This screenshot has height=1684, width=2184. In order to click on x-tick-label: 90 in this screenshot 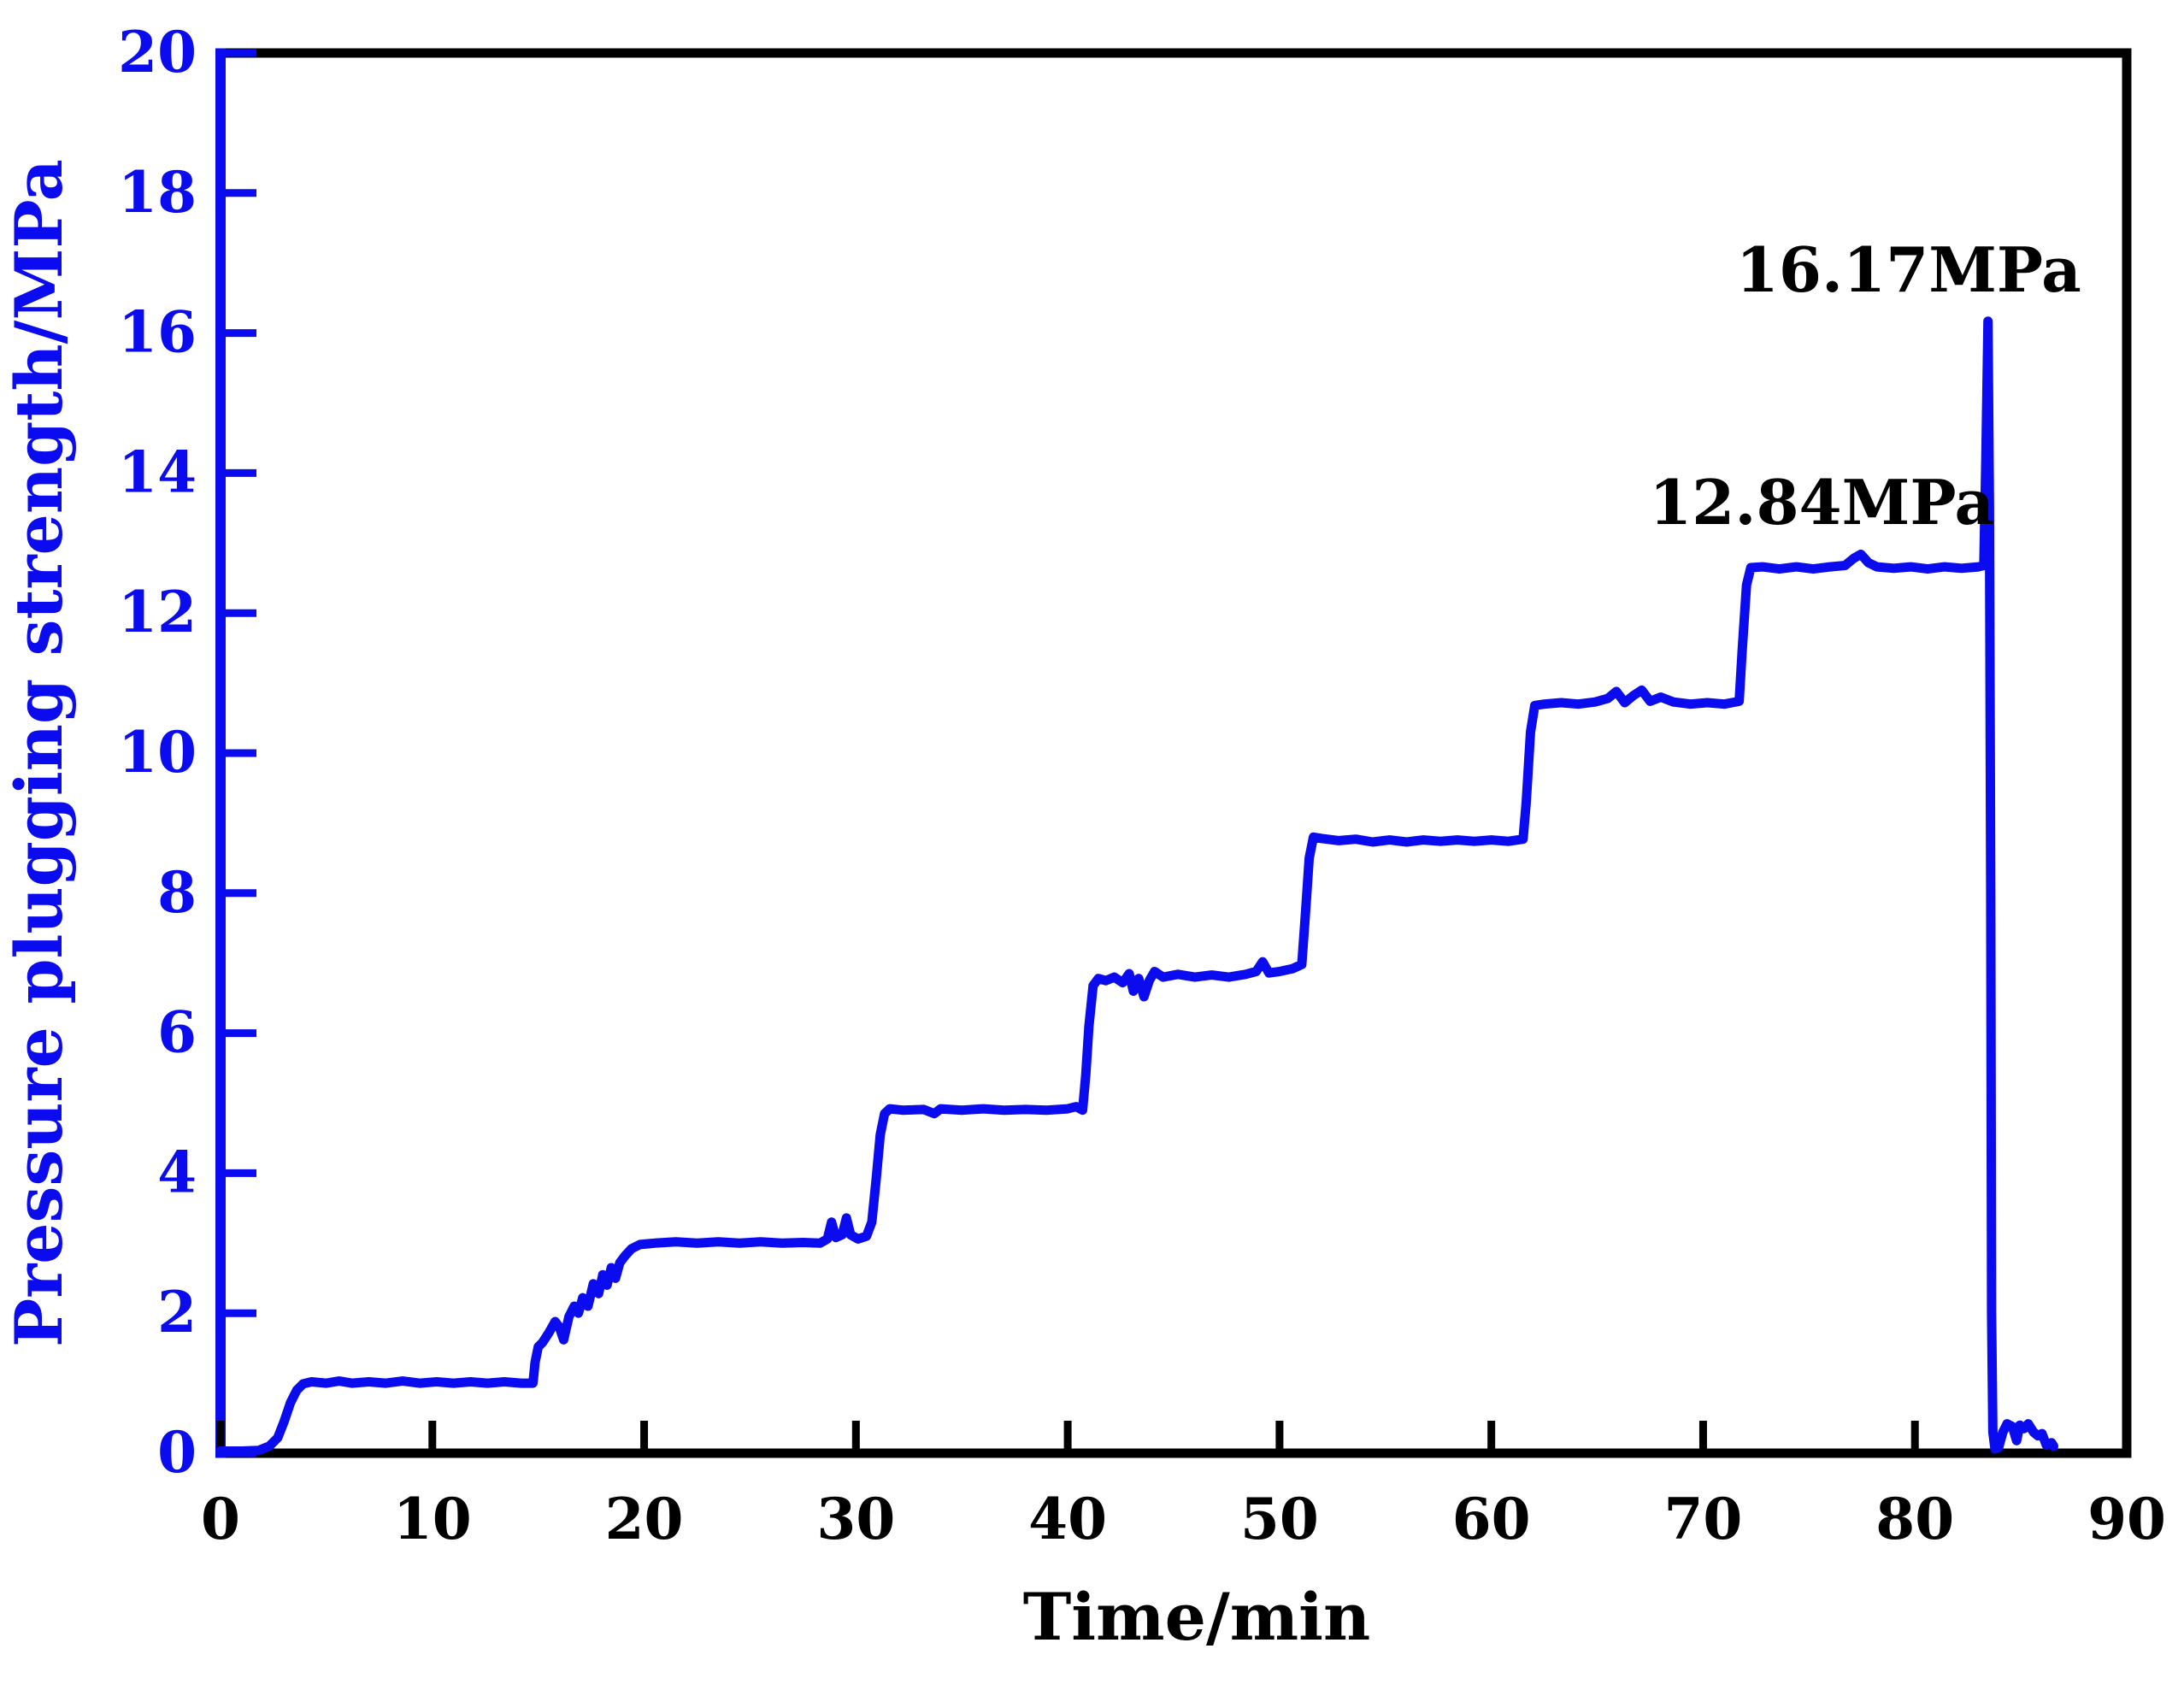, I will do `click(2127, 1519)`.